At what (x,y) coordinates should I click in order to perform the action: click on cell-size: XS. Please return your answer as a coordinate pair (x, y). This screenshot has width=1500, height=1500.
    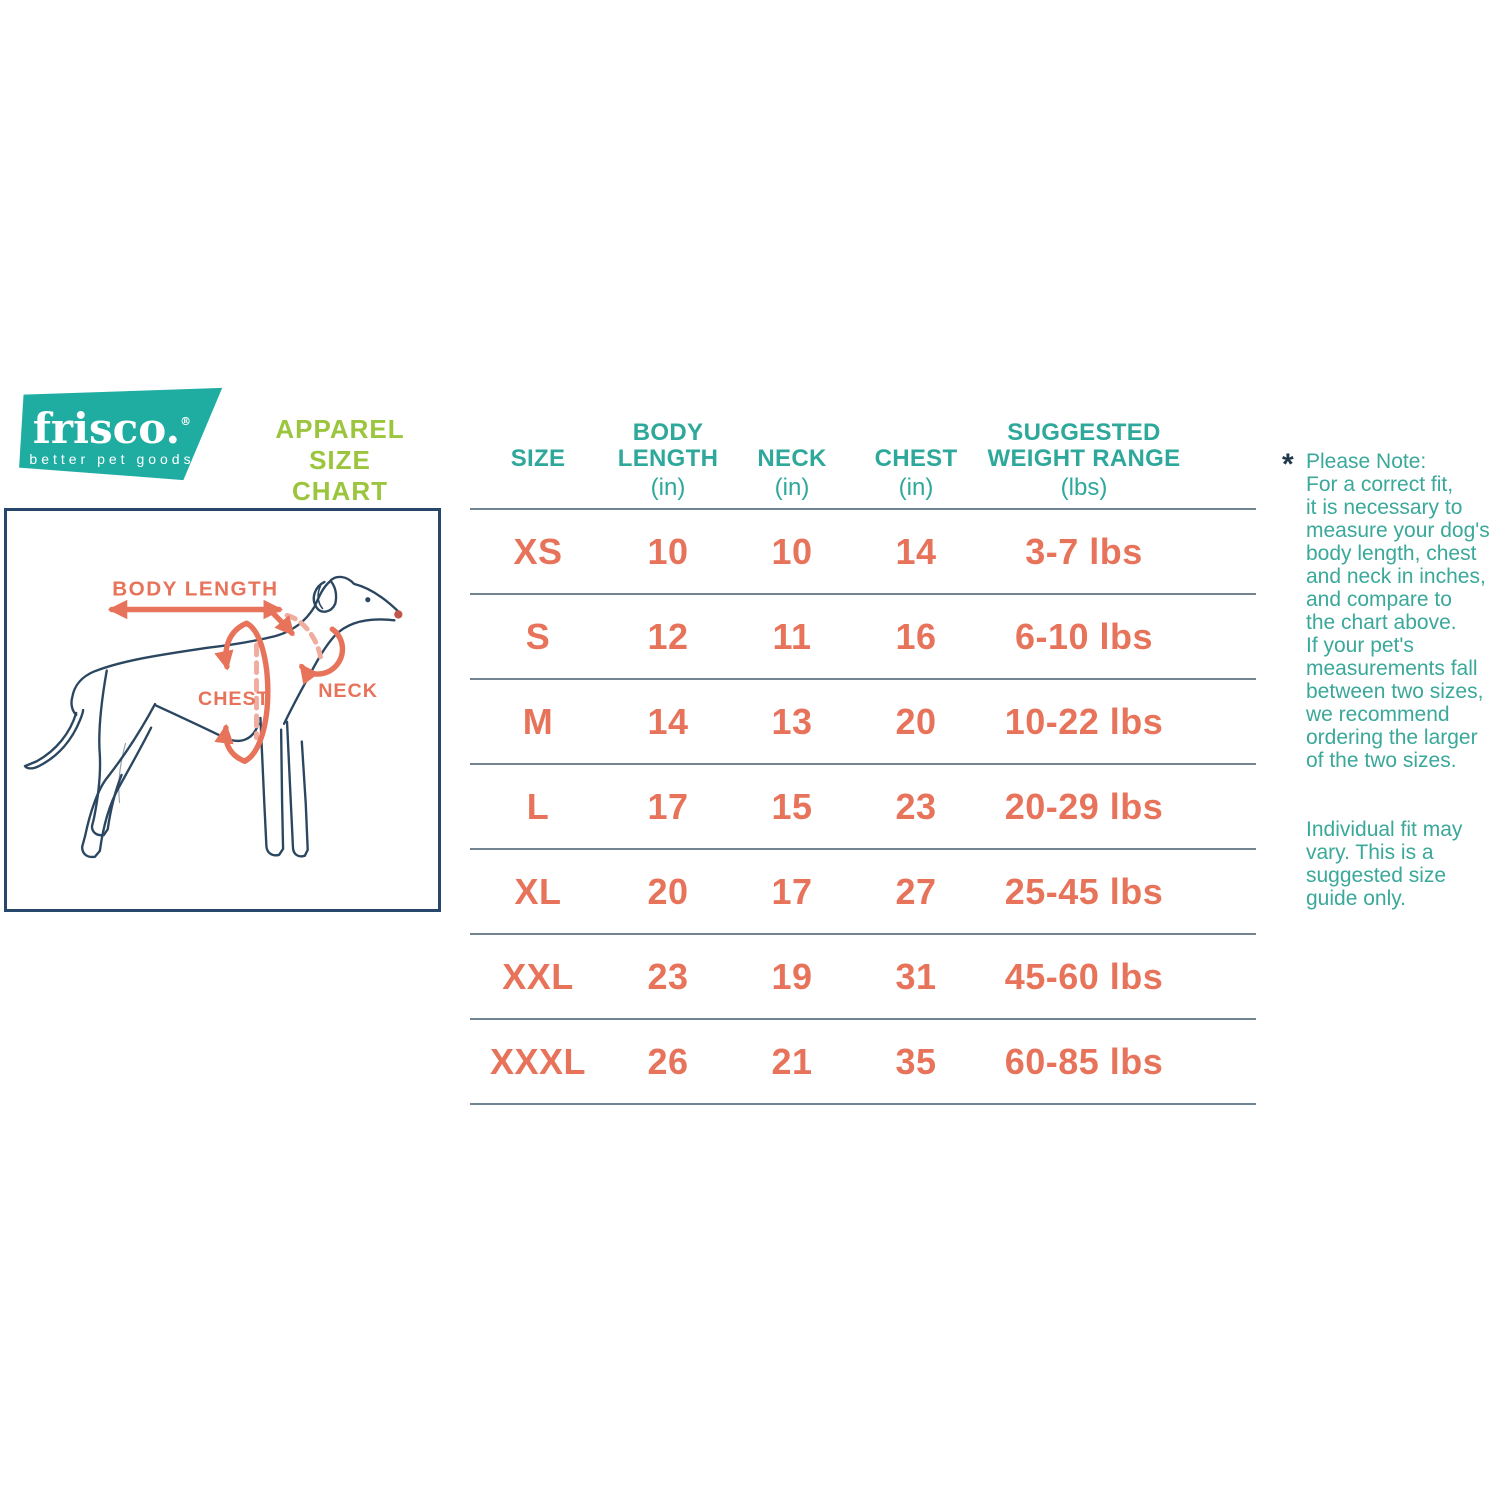
    Looking at the image, I should click on (538, 551).